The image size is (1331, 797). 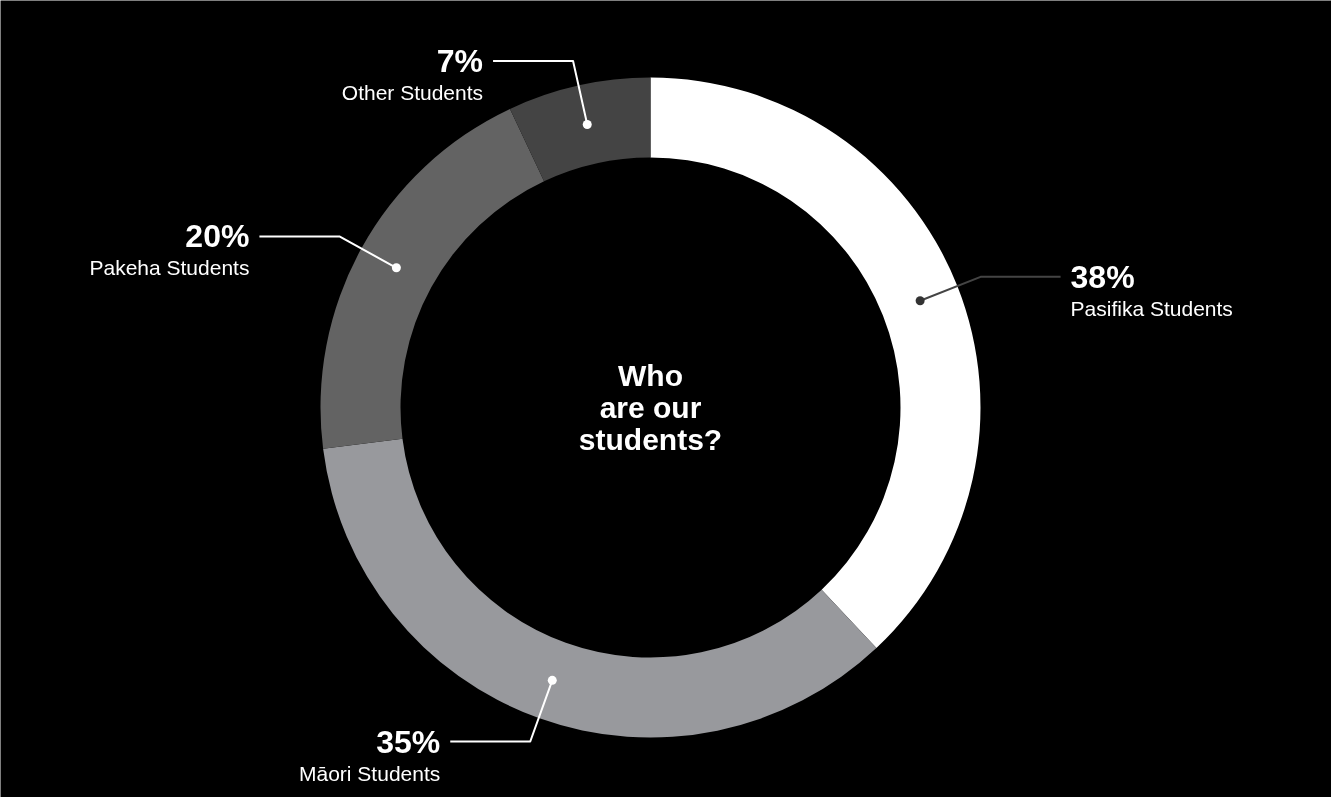 What do you see at coordinates (412, 93) in the screenshot?
I see `slice-label: Other Students` at bounding box center [412, 93].